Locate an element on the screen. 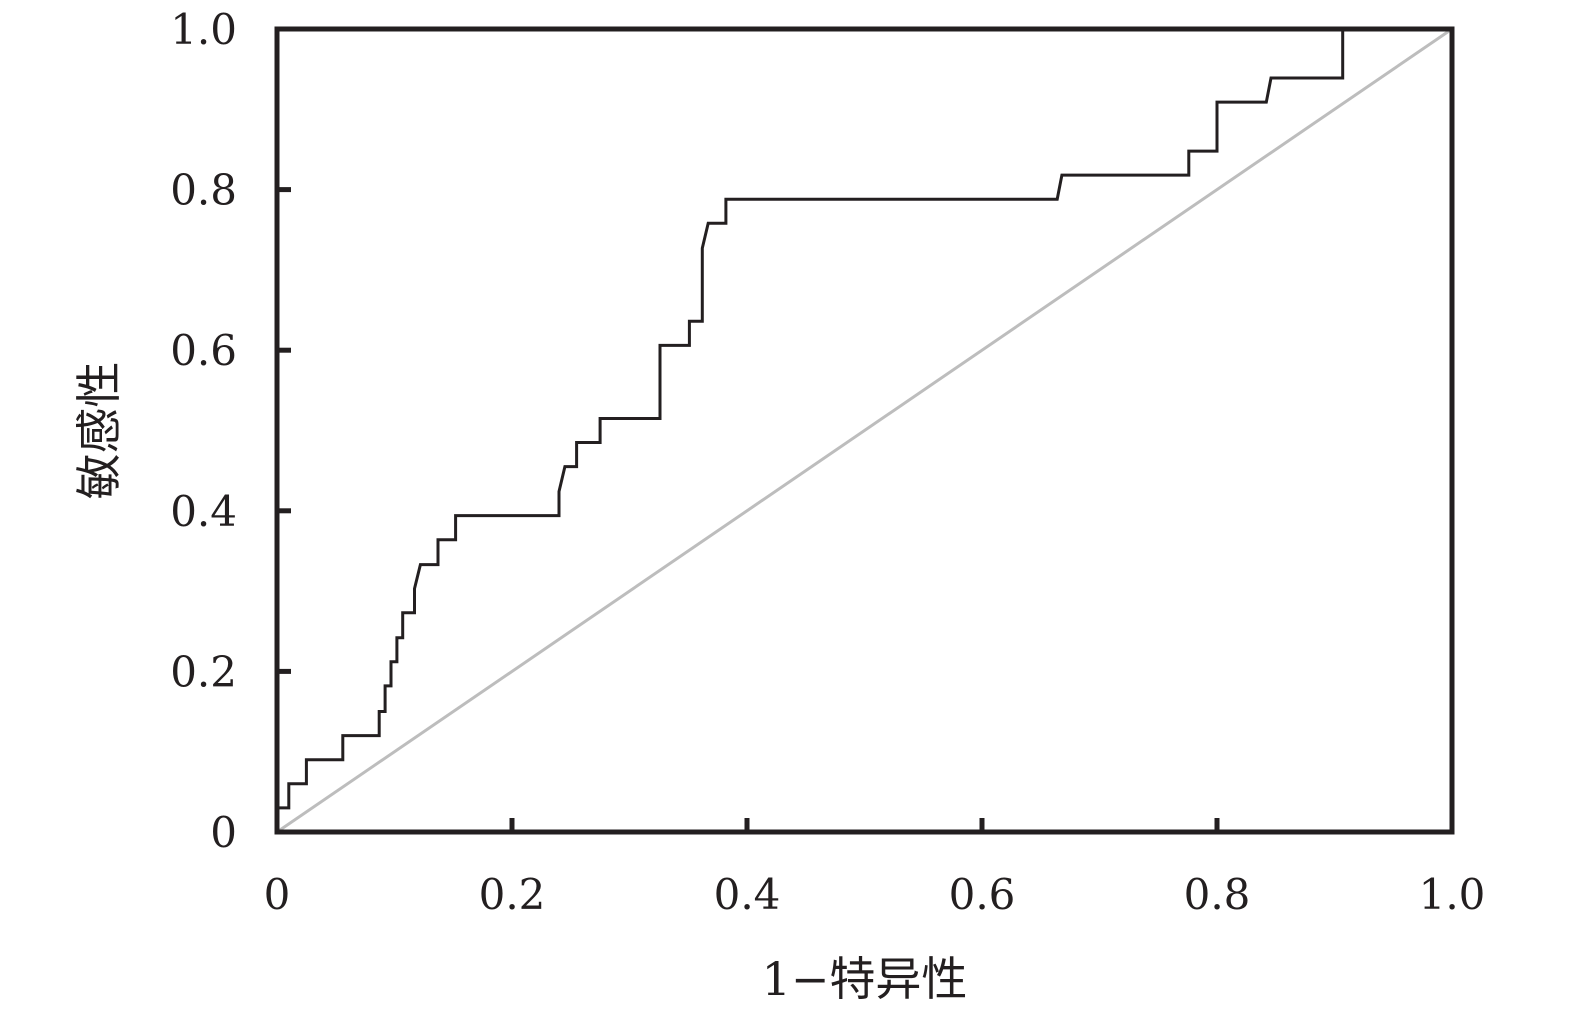  x-axis: 0 0.2 0.4 0.6 0.8 1.0 is located at coordinates (875, 868).